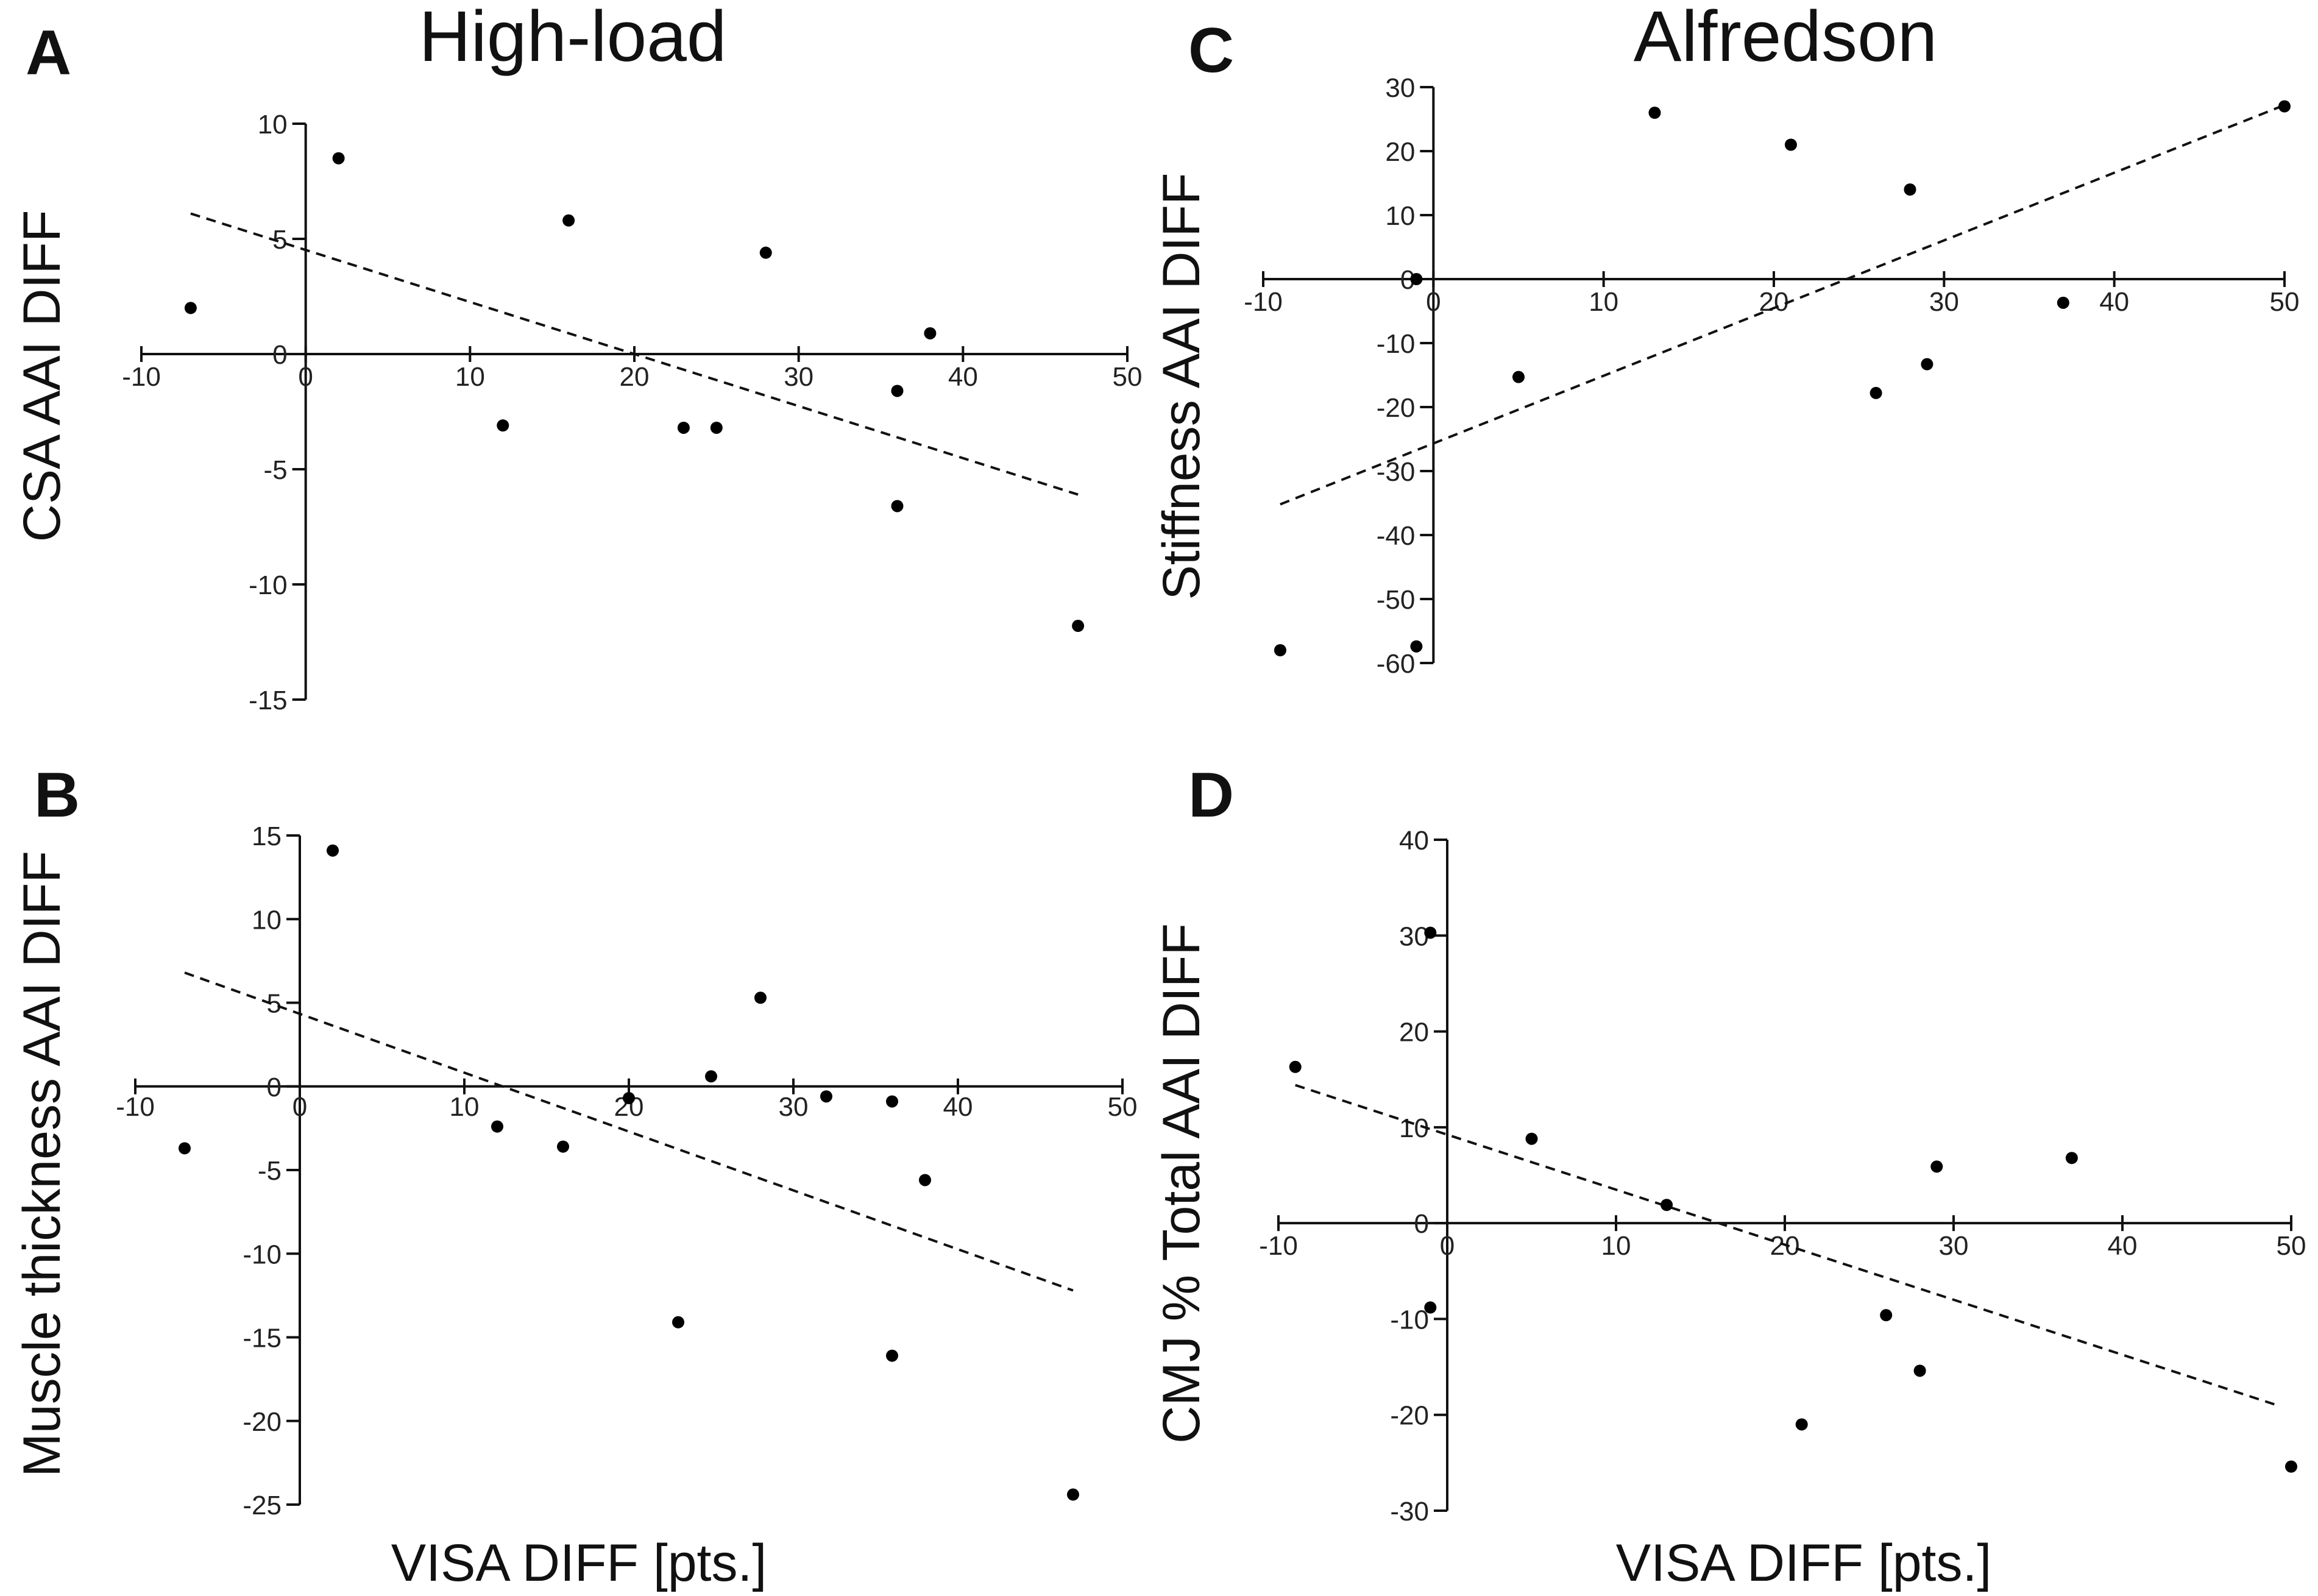 The height and width of the screenshot is (1596, 2318). Describe the element at coordinates (1211, 50) in the screenshot. I see `panel-letter-c: C` at that location.